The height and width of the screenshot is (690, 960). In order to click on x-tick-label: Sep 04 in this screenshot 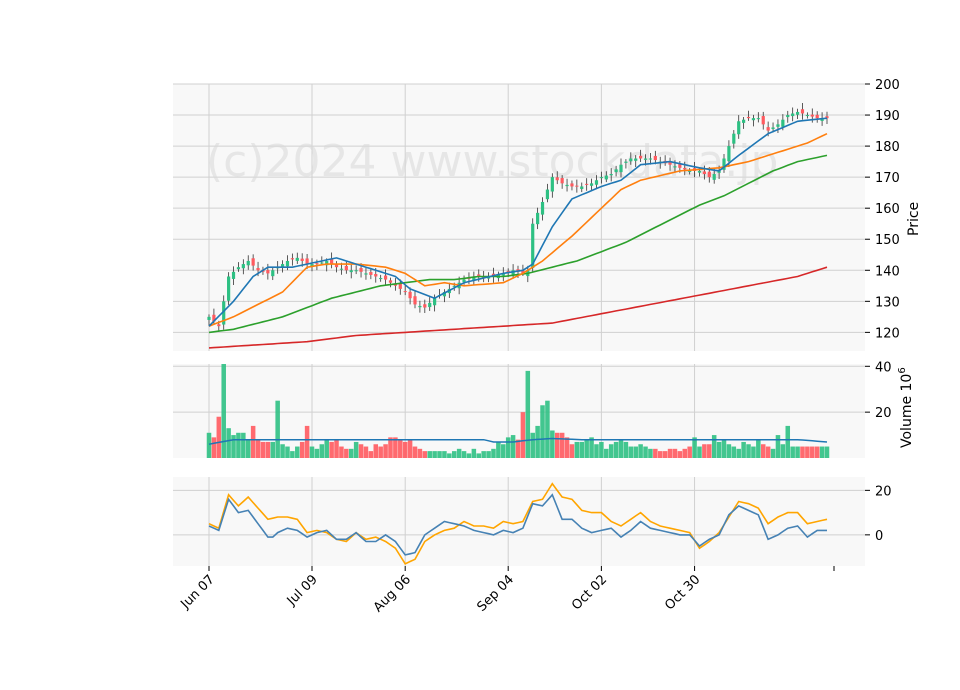, I will do `click(495, 593)`.